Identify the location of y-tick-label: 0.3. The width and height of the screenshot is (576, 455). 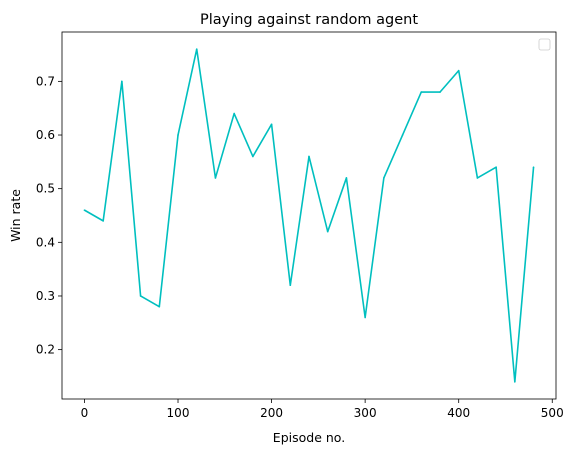
(45, 296).